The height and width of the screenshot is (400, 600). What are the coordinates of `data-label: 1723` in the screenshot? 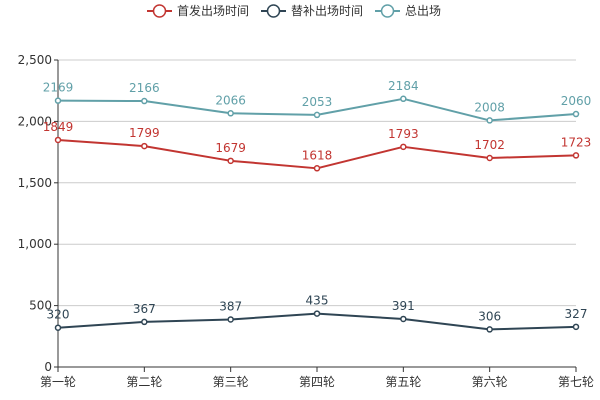 It's located at (576, 142).